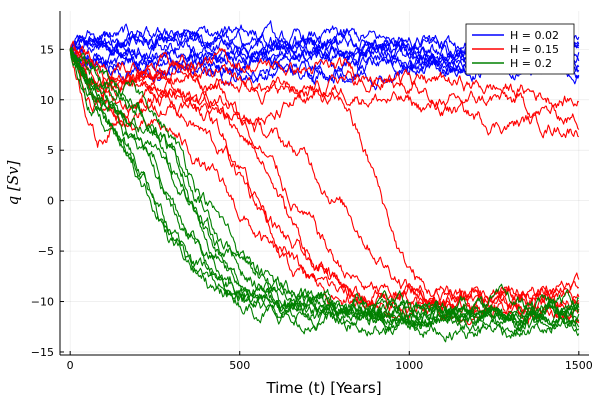  I want to click on legend: H = 0.02H = 0.15H = 0.2, so click(520, 49).